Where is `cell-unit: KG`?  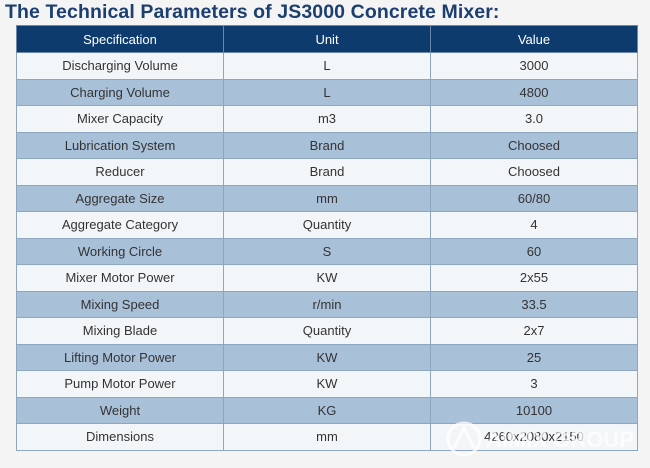
cell-unit: KG is located at coordinates (327, 410).